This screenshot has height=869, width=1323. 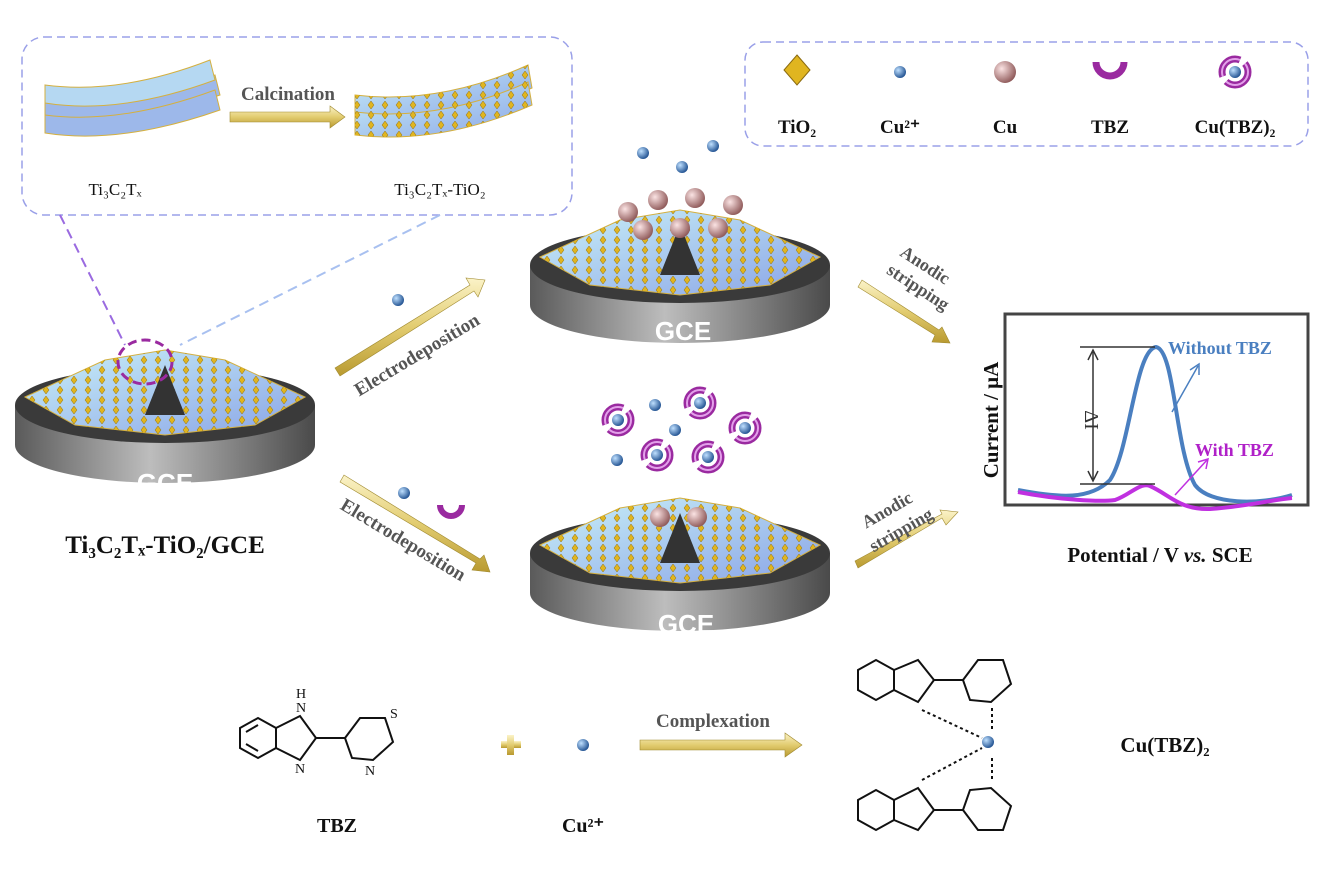 I want to click on complexation-arrow, so click(x=721, y=745).